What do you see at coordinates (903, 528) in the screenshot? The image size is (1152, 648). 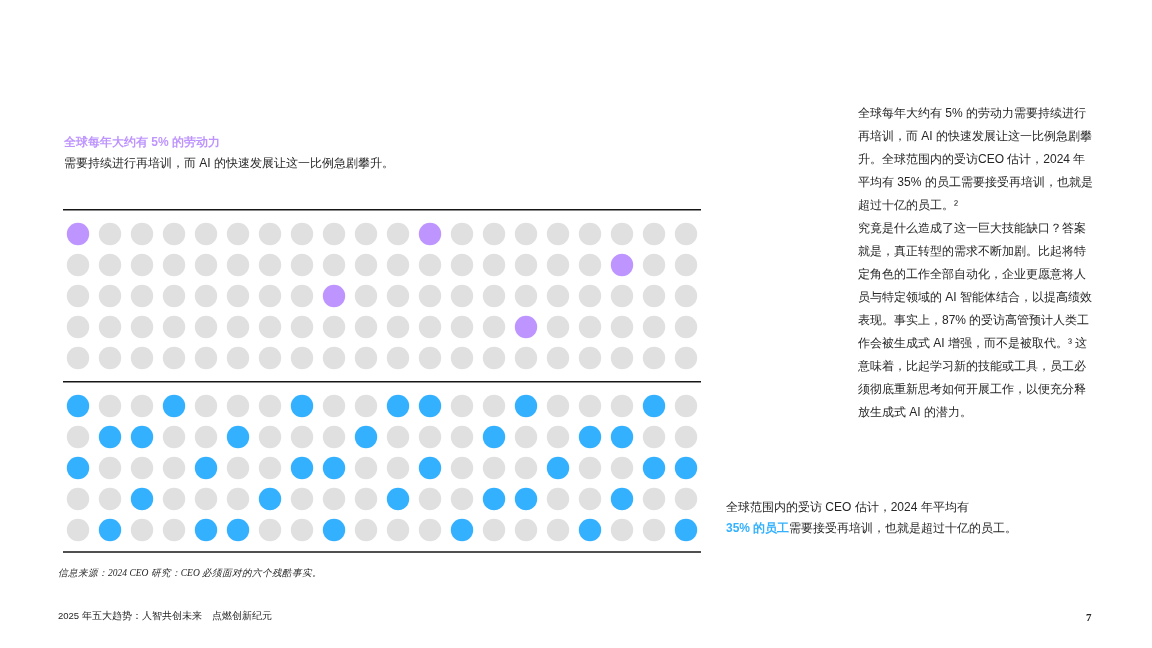 I see `subtitle: 需要接受再培训，也就是超过十亿的员工。` at bounding box center [903, 528].